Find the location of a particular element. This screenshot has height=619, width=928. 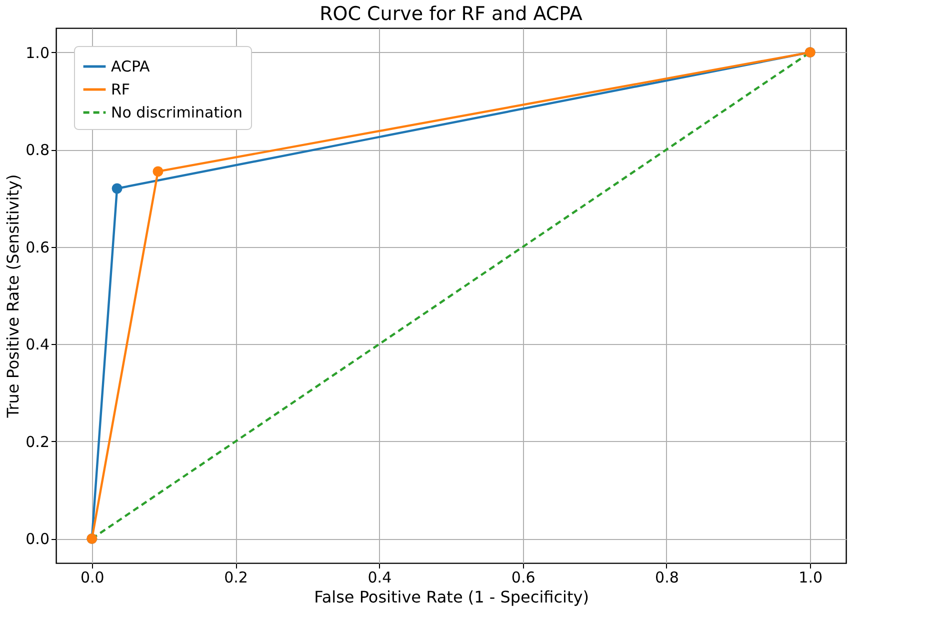

x-tick-label: 0.2 is located at coordinates (236, 577).